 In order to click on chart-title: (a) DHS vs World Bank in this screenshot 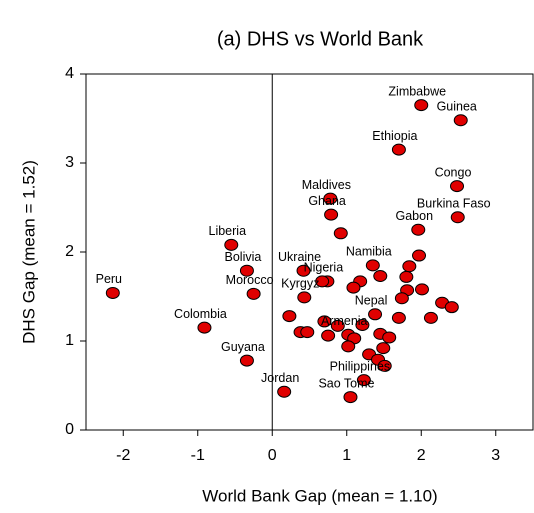, I will do `click(320, 39)`.